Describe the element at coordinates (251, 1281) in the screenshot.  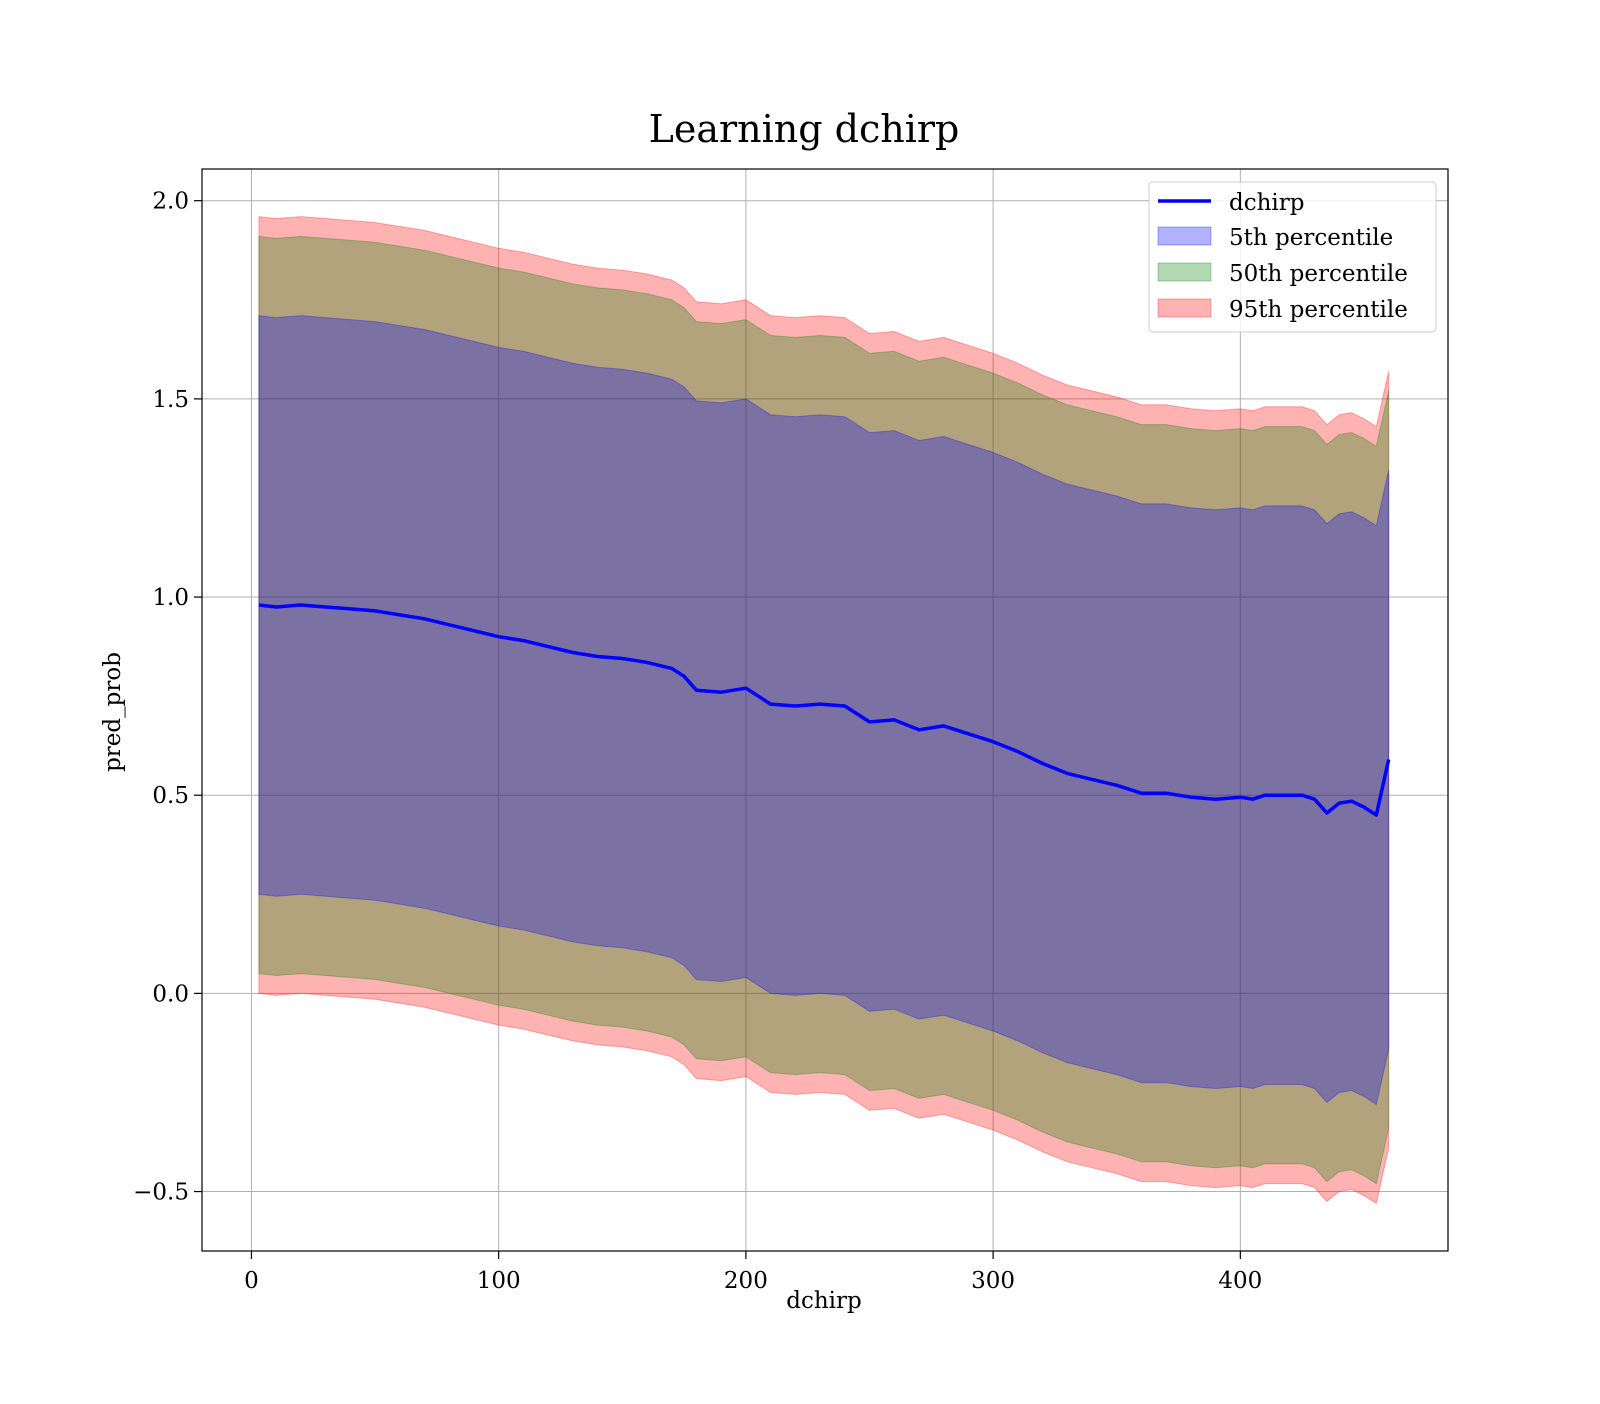
I see `x-tick-label: 0` at that location.